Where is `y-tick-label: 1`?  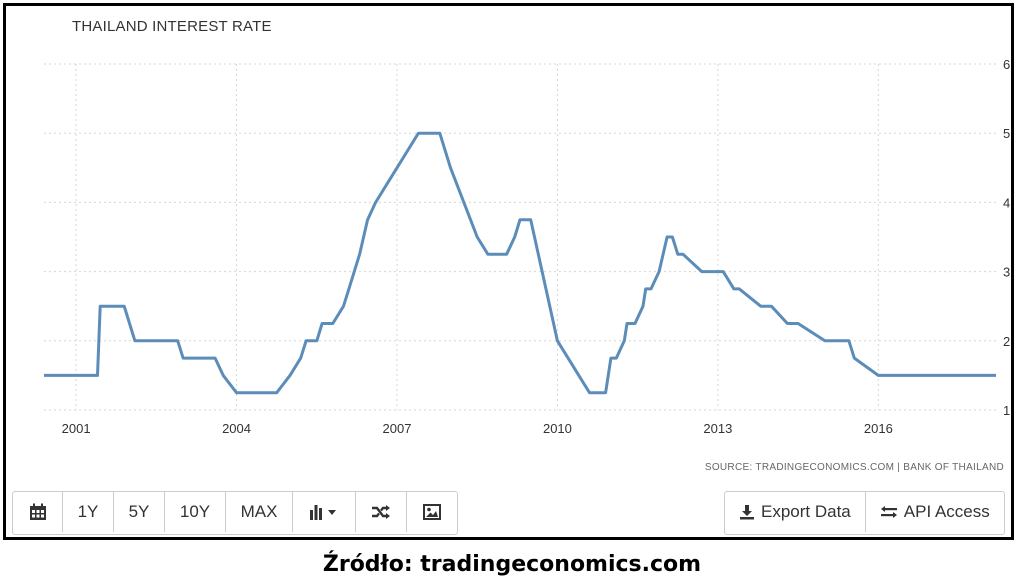 y-tick-label: 1 is located at coordinates (1006, 410).